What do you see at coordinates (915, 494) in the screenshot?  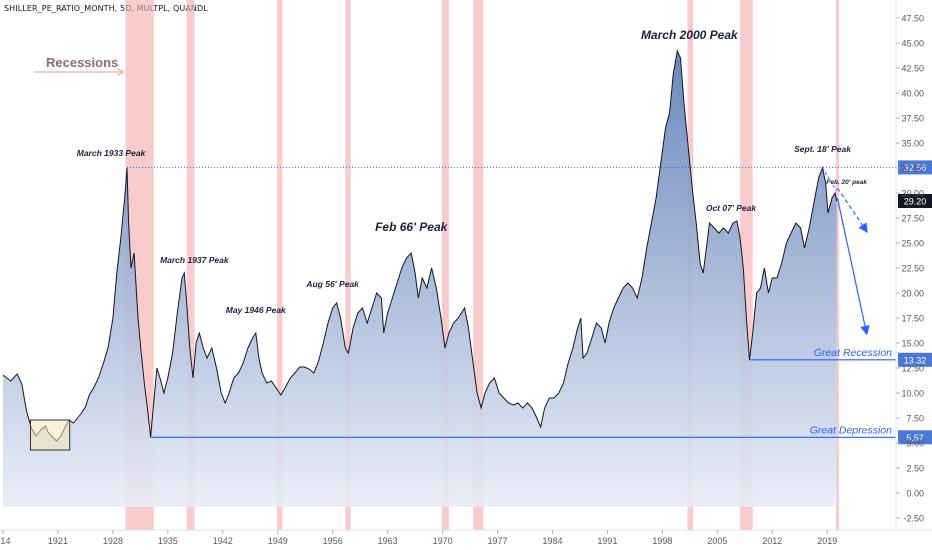 I see `y-tick-label: 0.00` at bounding box center [915, 494].